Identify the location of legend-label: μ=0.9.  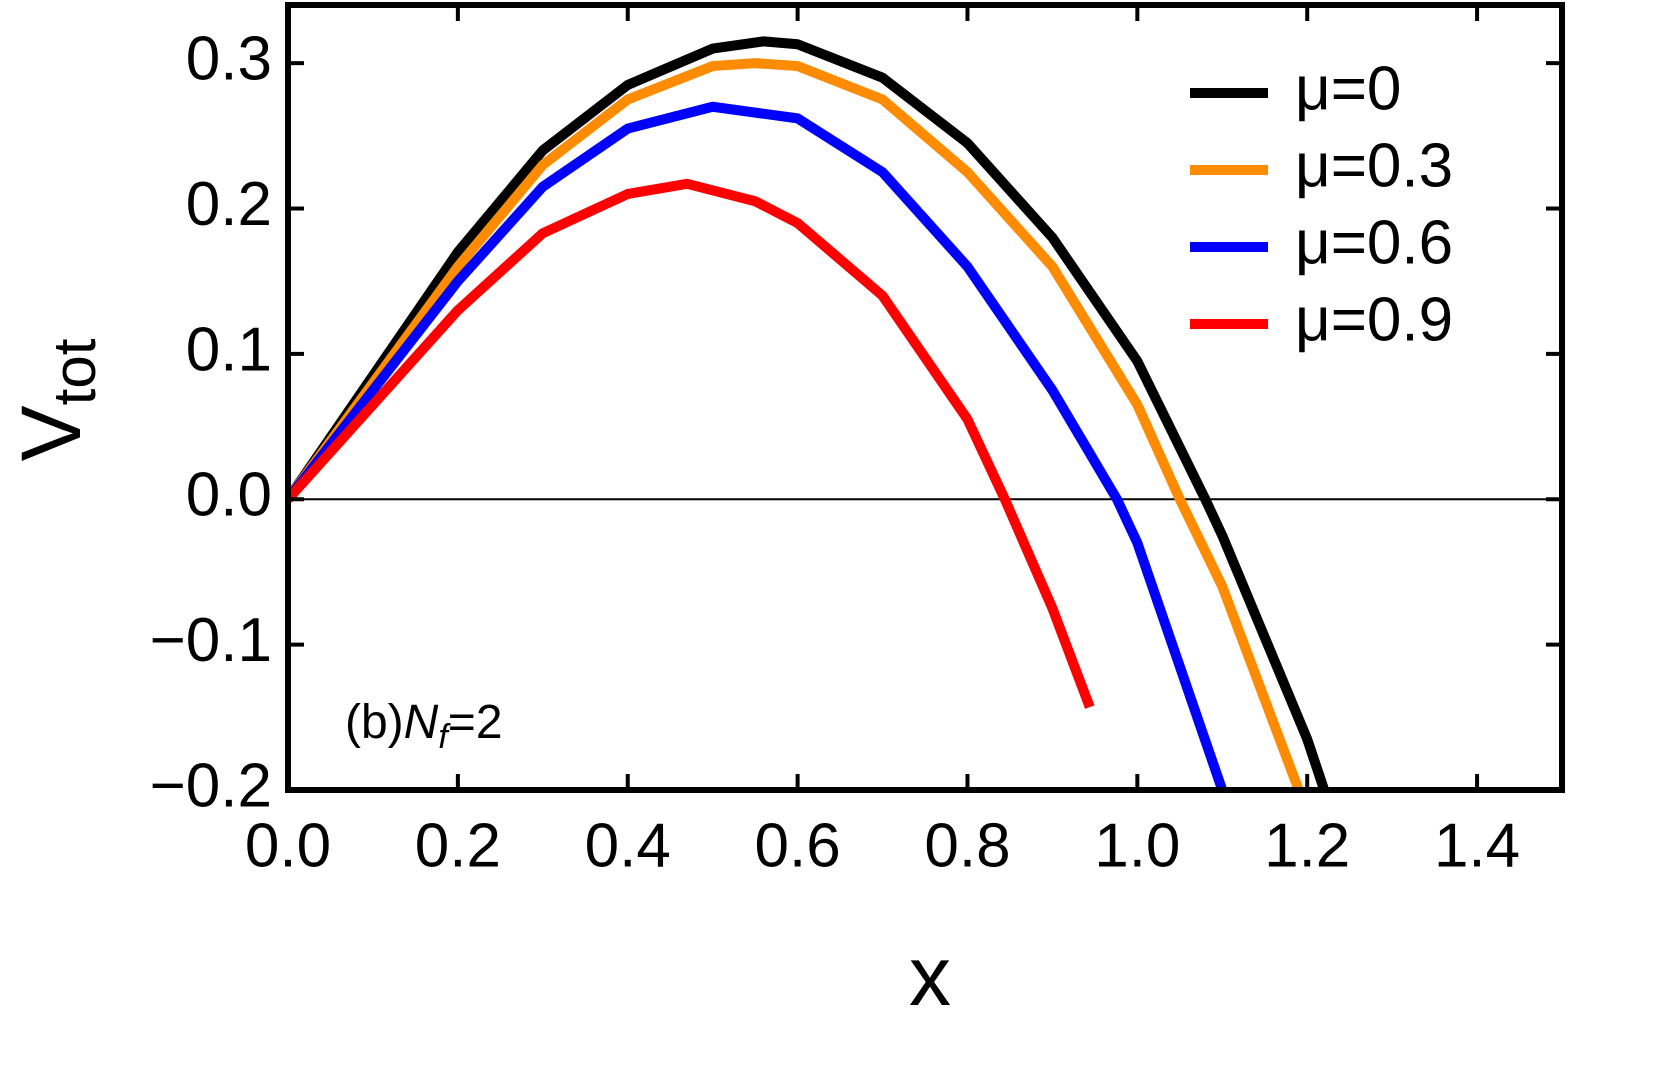
(1374, 319).